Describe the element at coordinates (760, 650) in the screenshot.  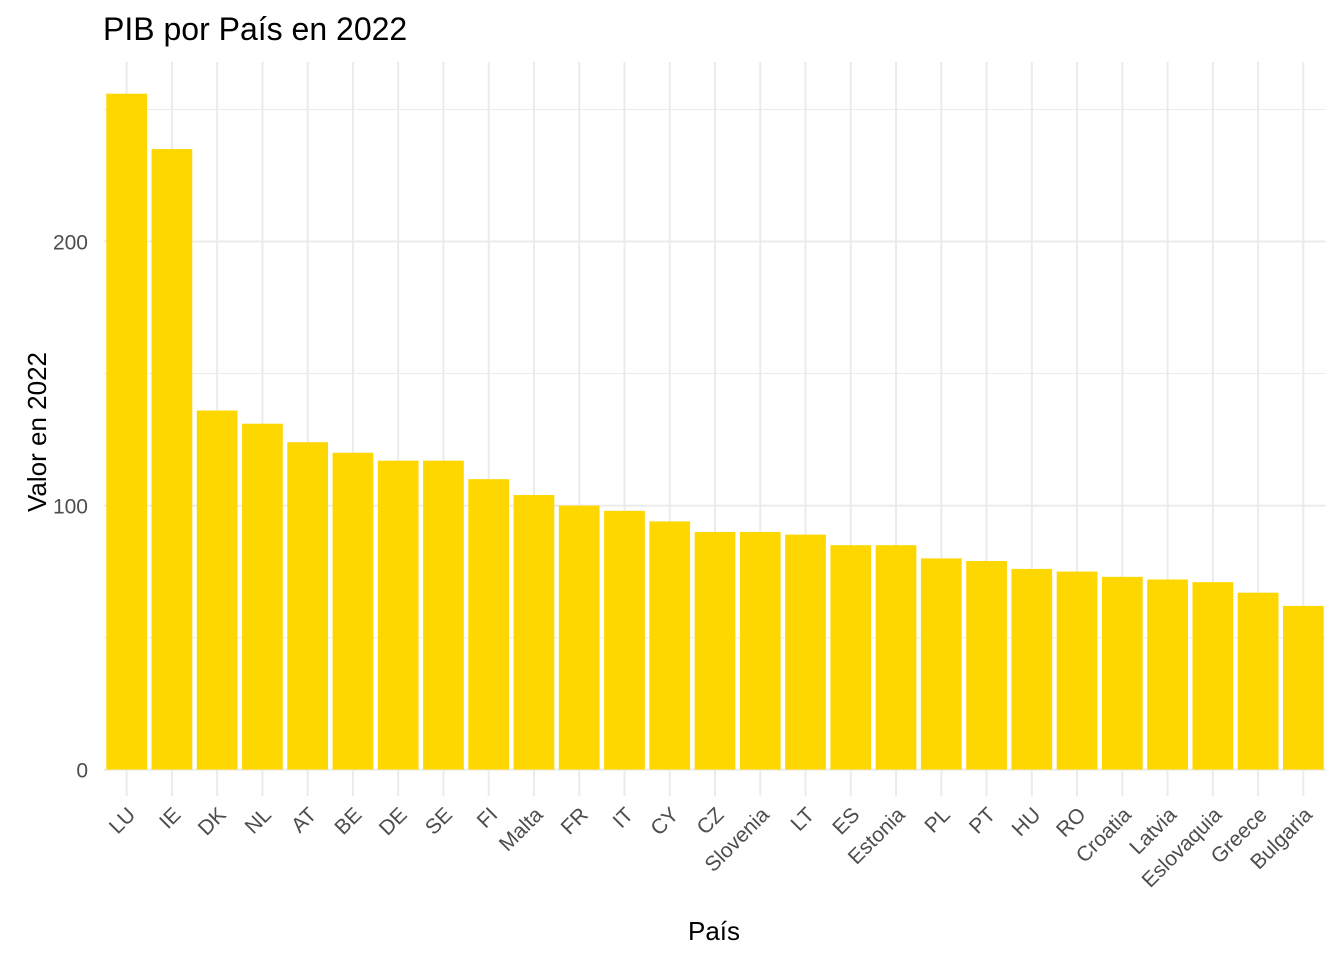
I see `bar-slovenia` at that location.